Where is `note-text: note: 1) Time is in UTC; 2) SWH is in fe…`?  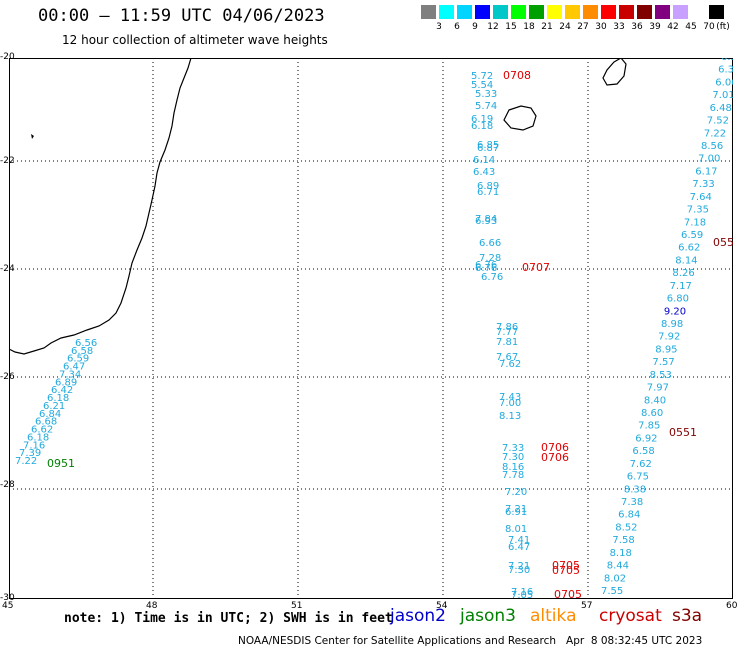 note-text: note: 1) Time is in UTC; 2) SWH is in fe… is located at coordinates (228, 618).